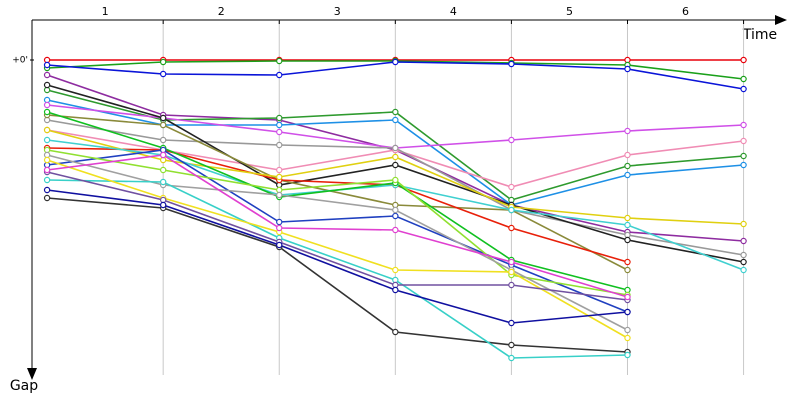 This screenshot has width=800, height=400. What do you see at coordinates (105, 11) in the screenshot?
I see `lap-label: 1` at bounding box center [105, 11].